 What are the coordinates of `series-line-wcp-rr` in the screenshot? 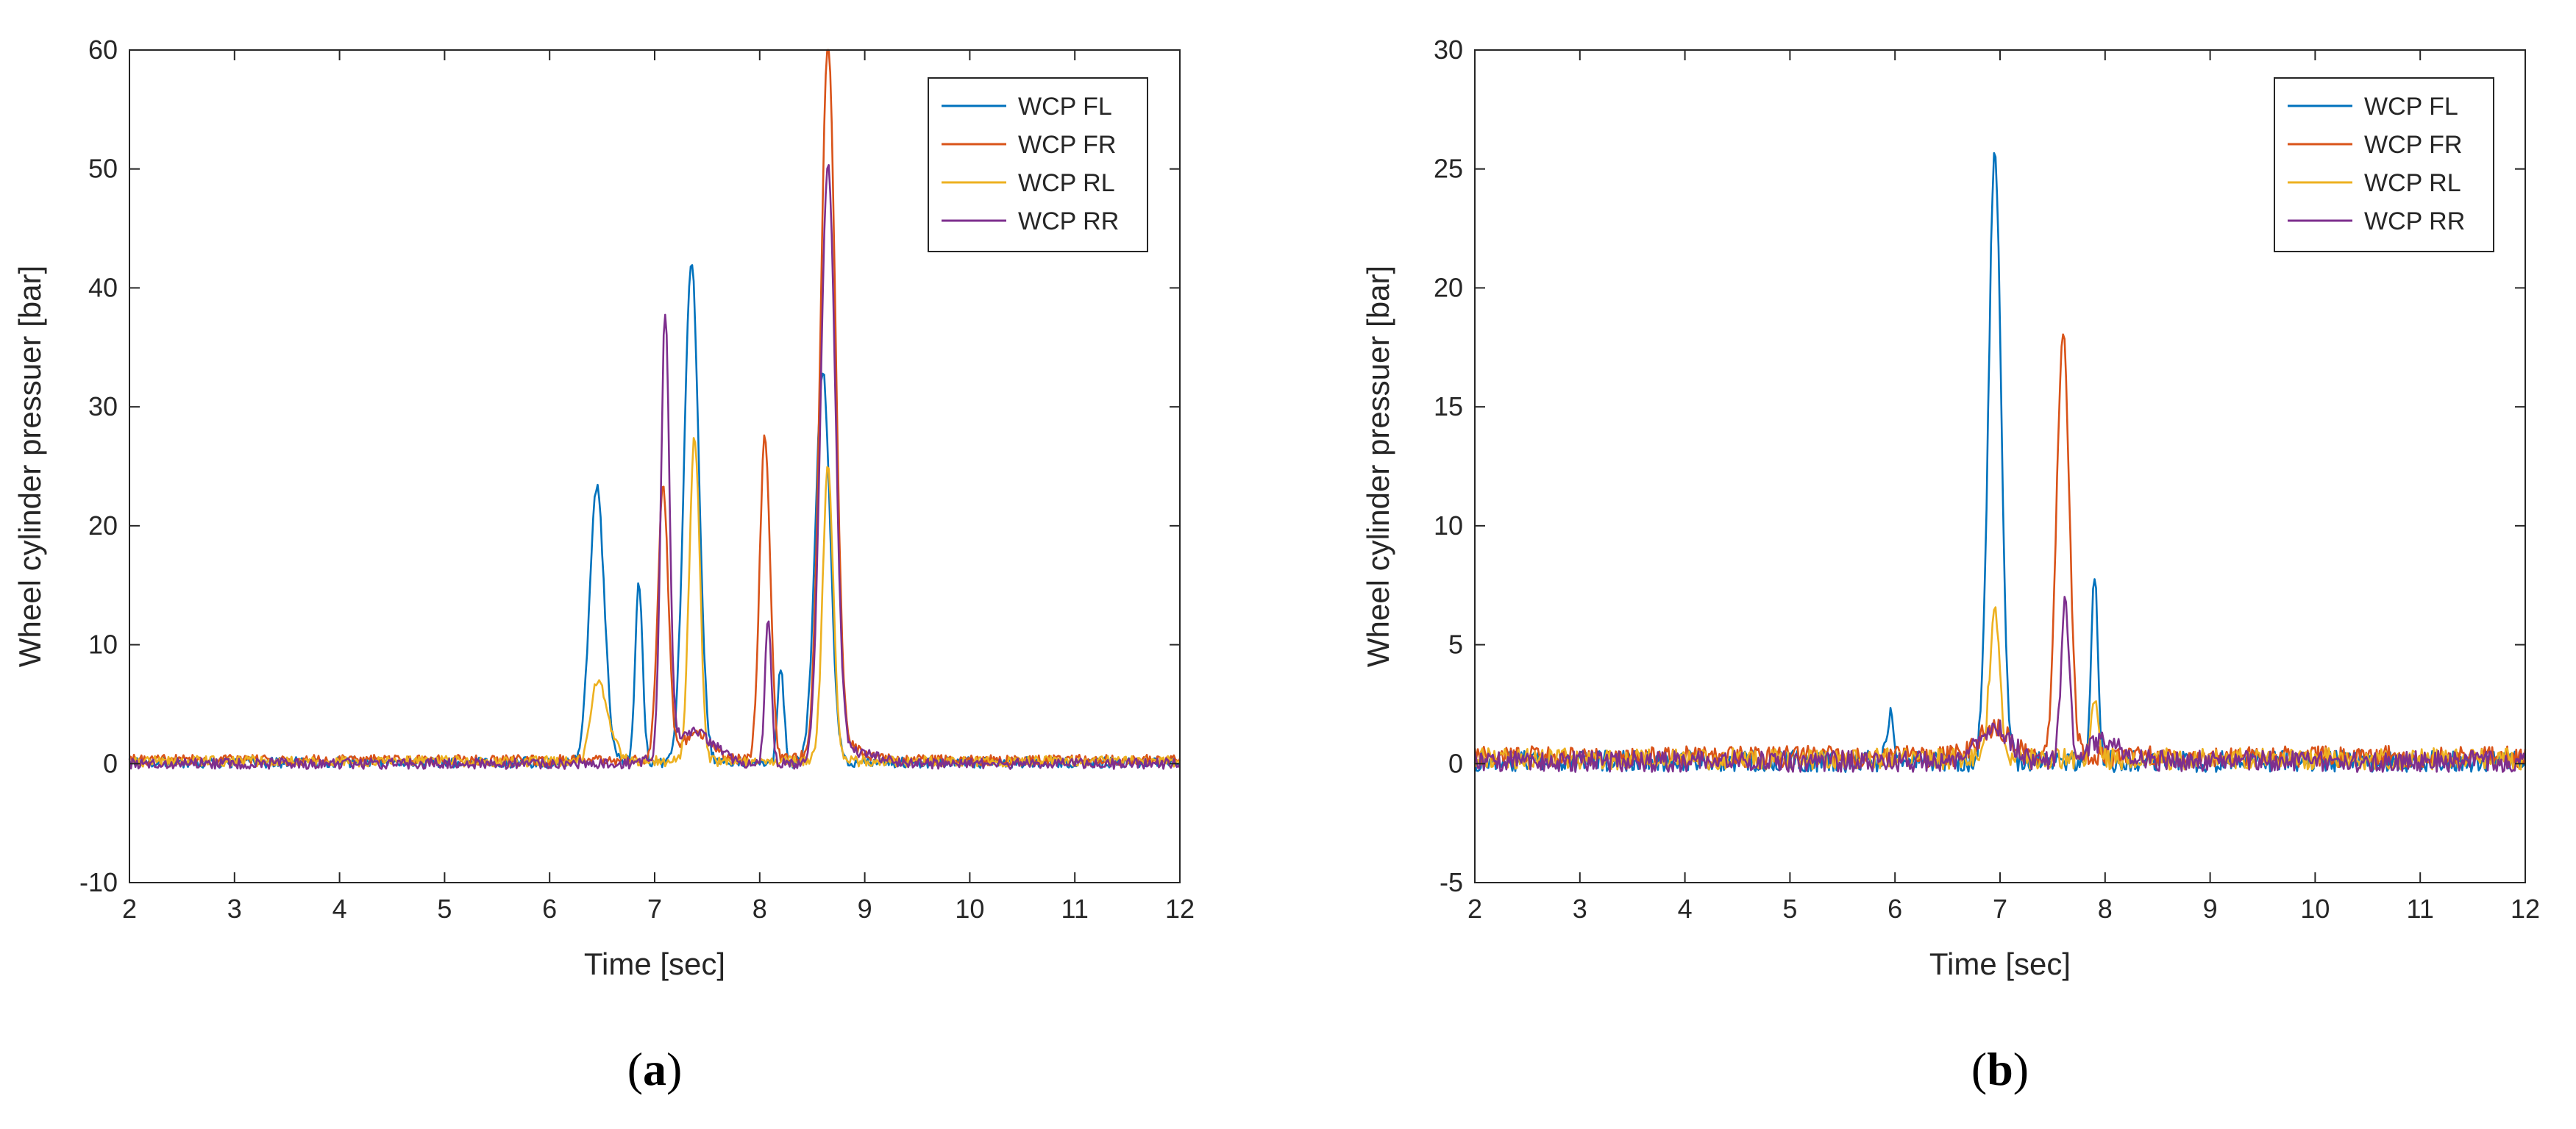 It's located at (2000, 684).